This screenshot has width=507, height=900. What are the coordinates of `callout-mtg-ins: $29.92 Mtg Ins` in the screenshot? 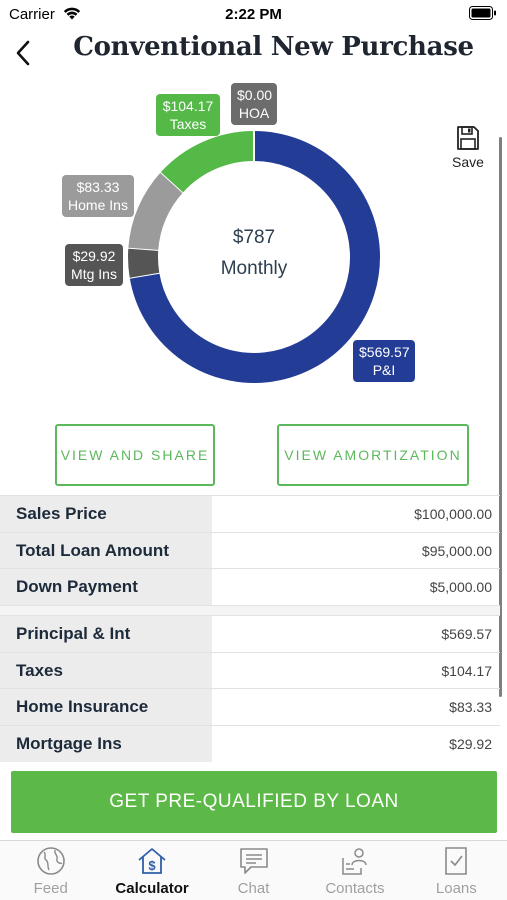 It's located at (94, 265).